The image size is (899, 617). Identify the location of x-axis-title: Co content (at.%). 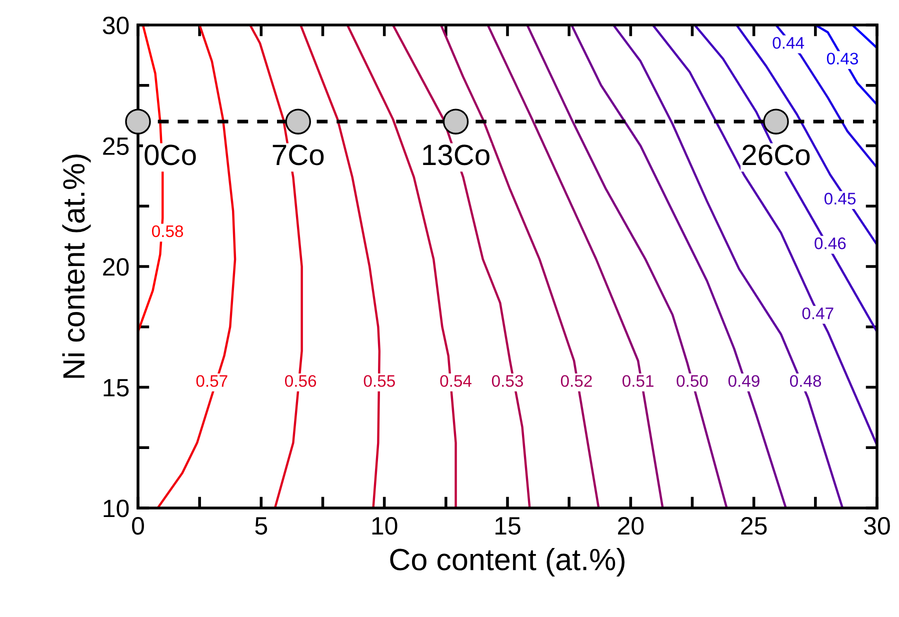
(507, 562).